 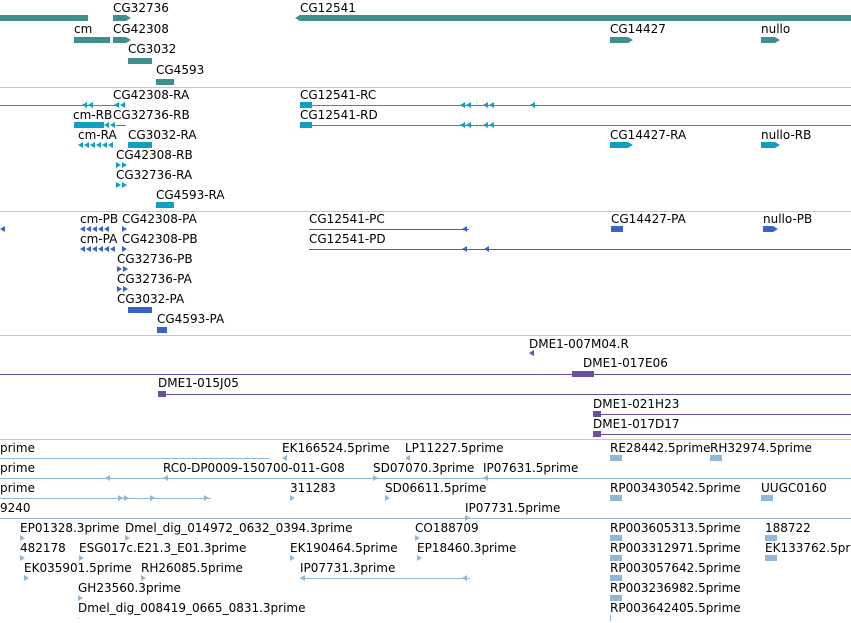 What do you see at coordinates (467, 548) in the screenshot?
I see `feature-label: EP18460.3prime` at bounding box center [467, 548].